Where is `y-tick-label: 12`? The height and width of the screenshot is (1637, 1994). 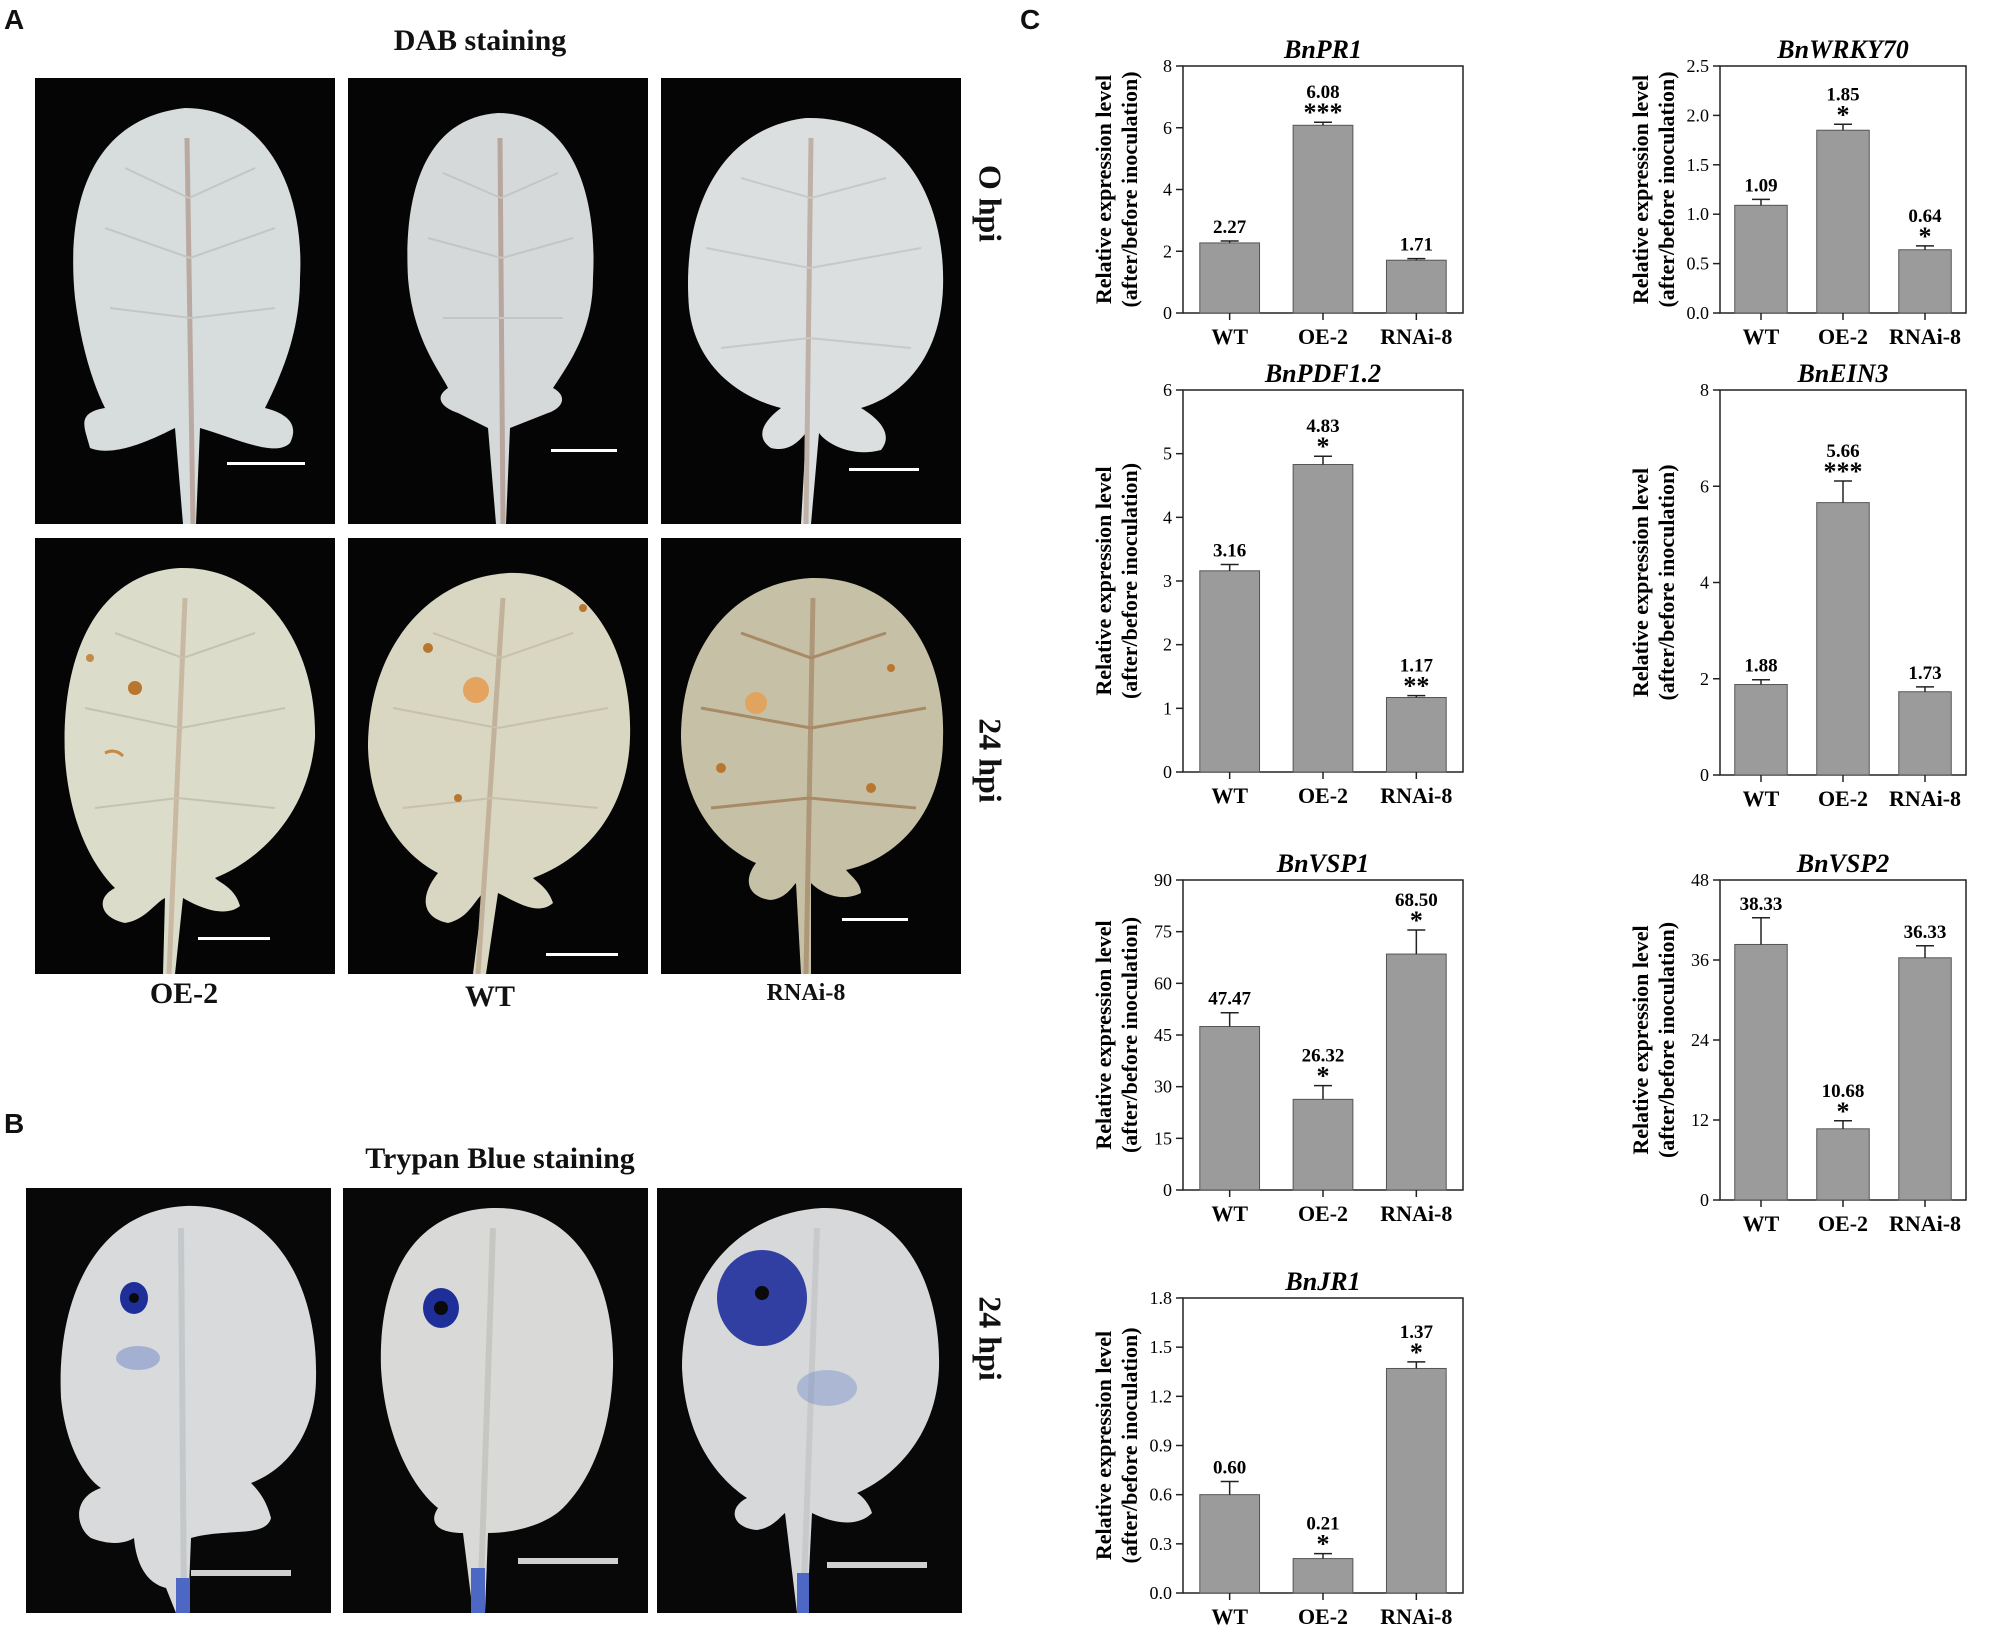
y-tick-label: 12 is located at coordinates (1700, 1120).